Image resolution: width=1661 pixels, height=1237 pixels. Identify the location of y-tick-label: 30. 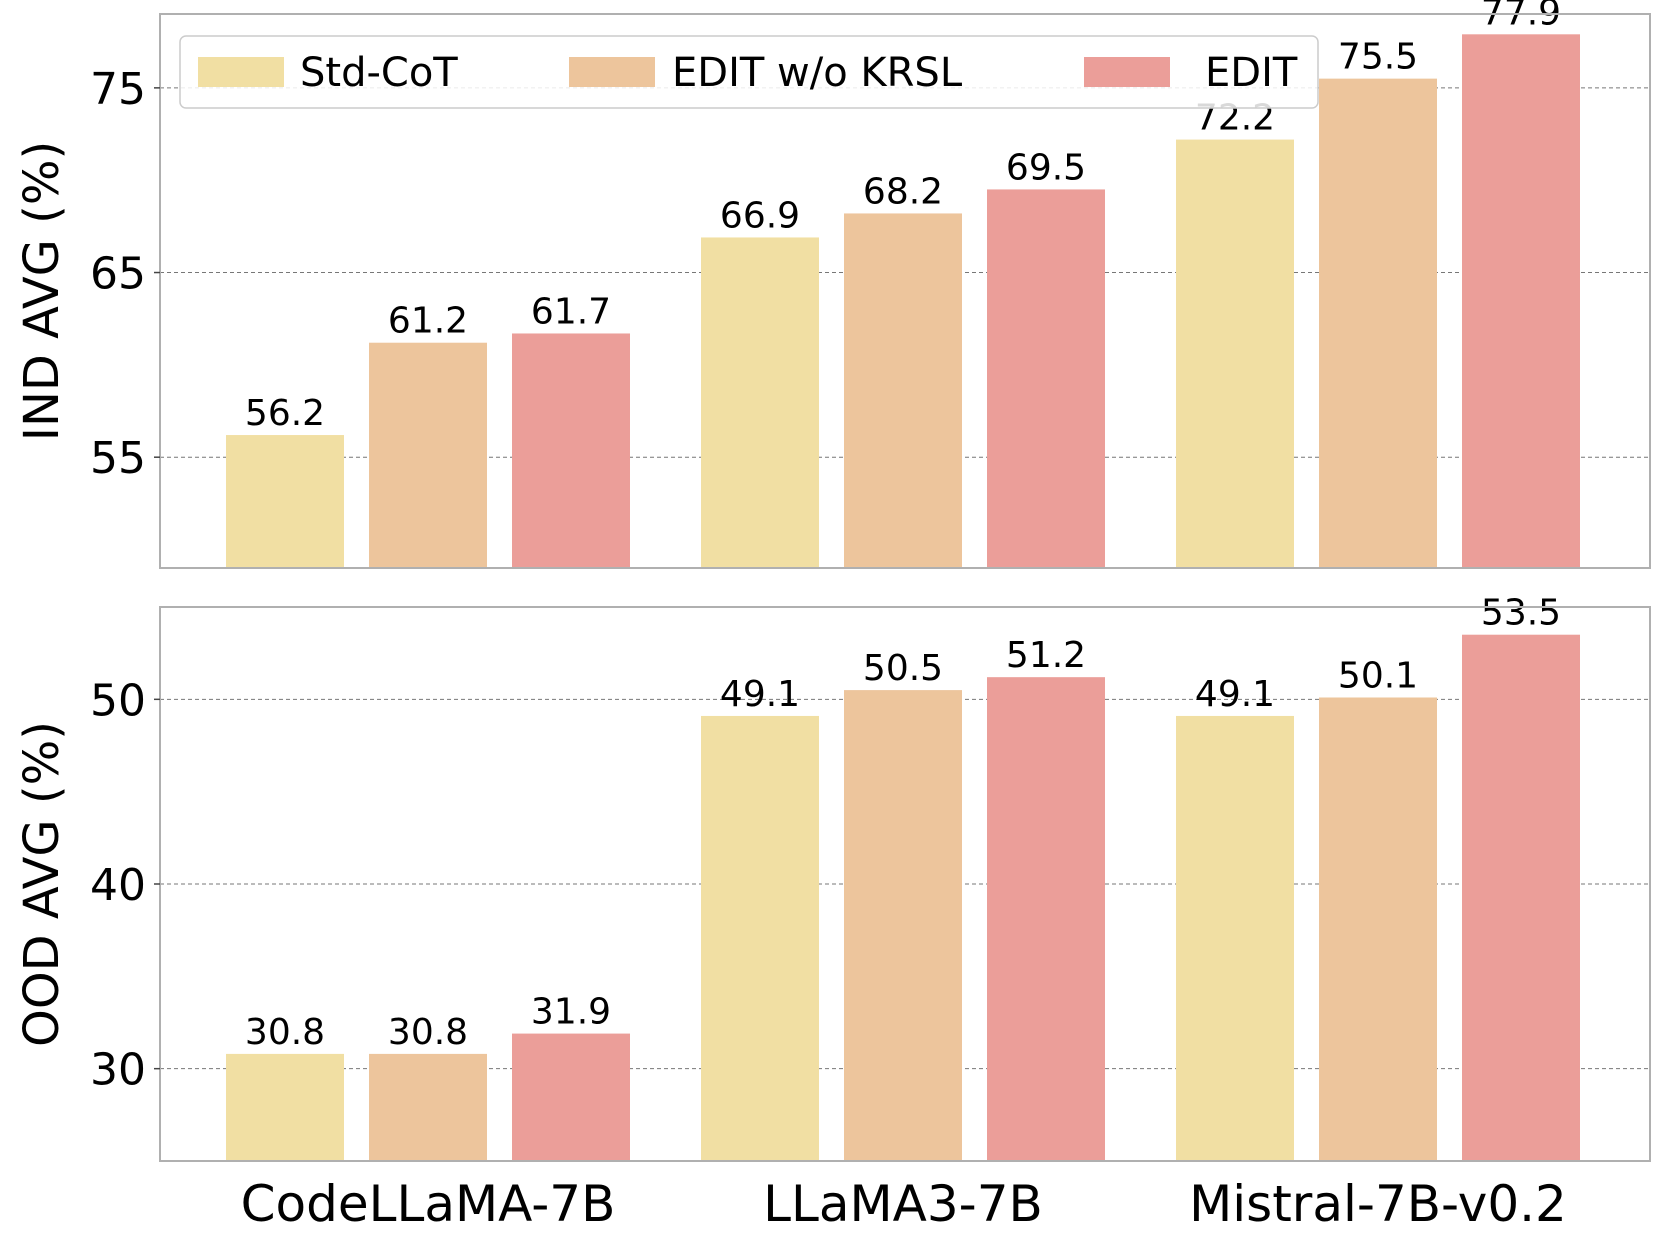
(118, 1070).